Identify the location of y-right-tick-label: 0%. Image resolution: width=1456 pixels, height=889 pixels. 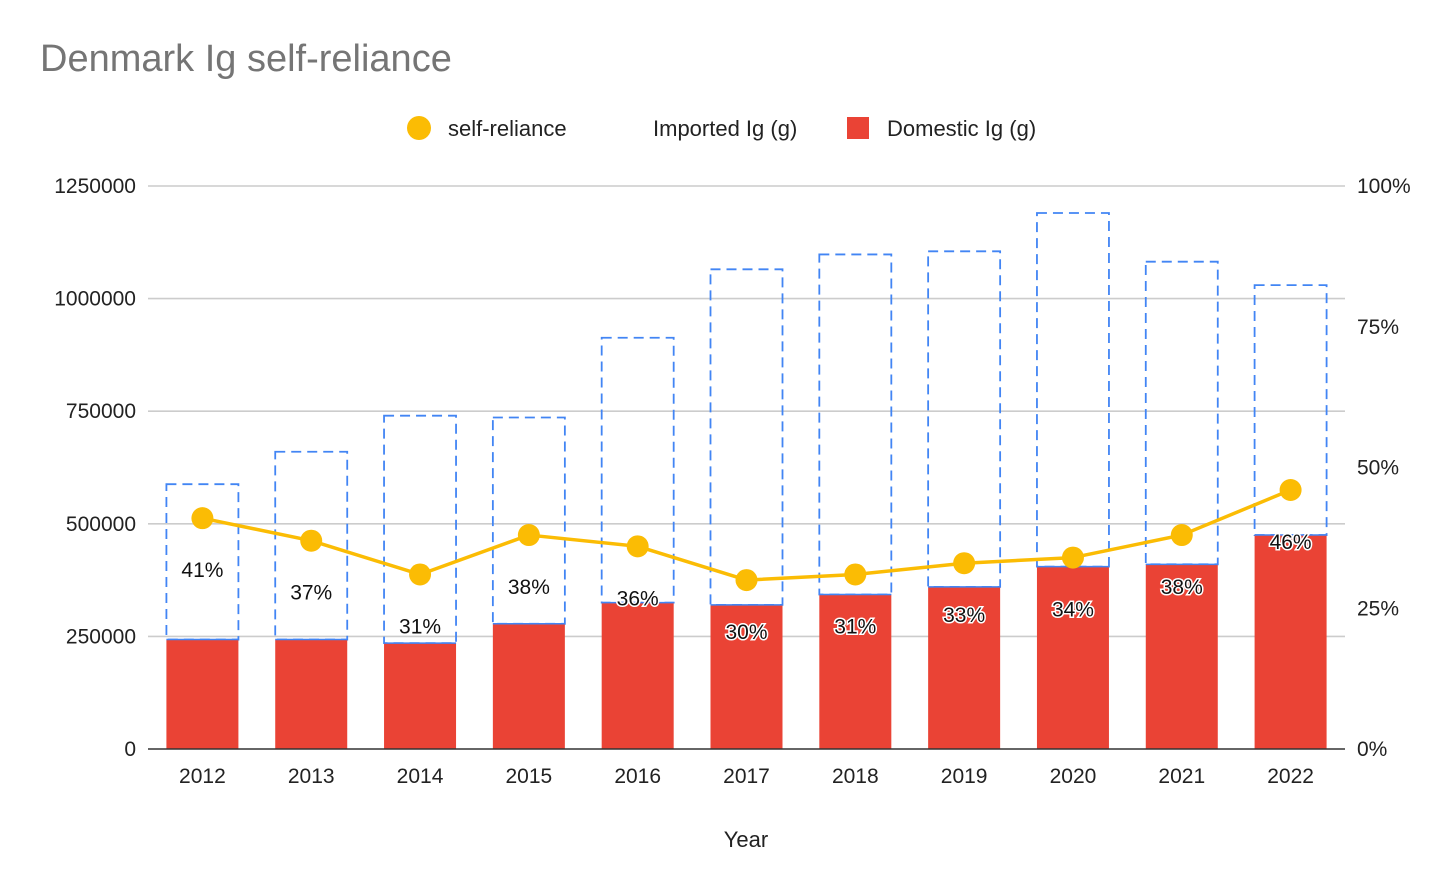
(1372, 749).